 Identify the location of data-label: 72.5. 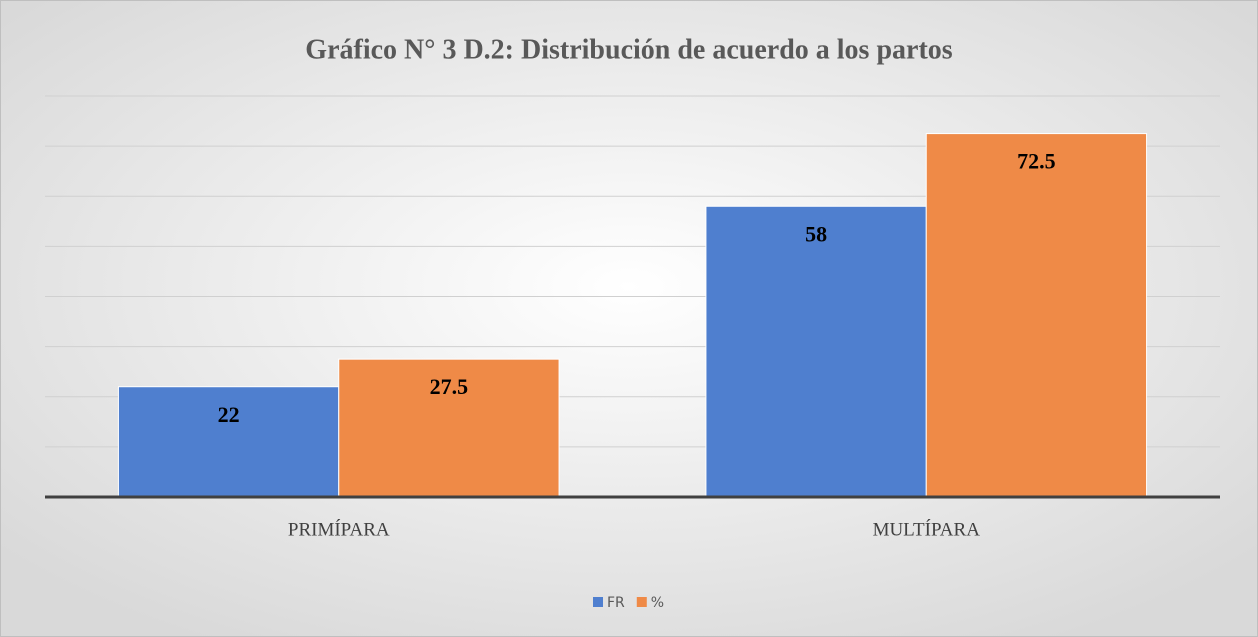
(1036, 161).